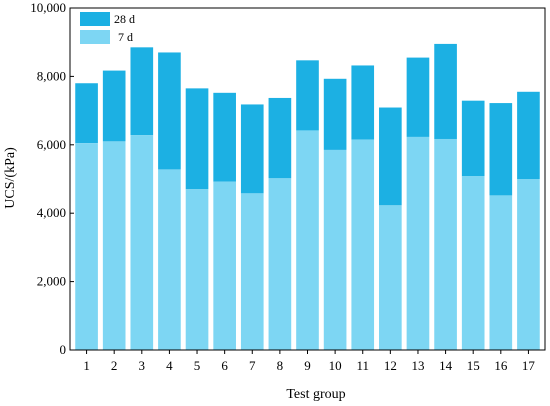  Describe the element at coordinates (51, 212) in the screenshot. I see `y-tick-label: 4,000` at that location.